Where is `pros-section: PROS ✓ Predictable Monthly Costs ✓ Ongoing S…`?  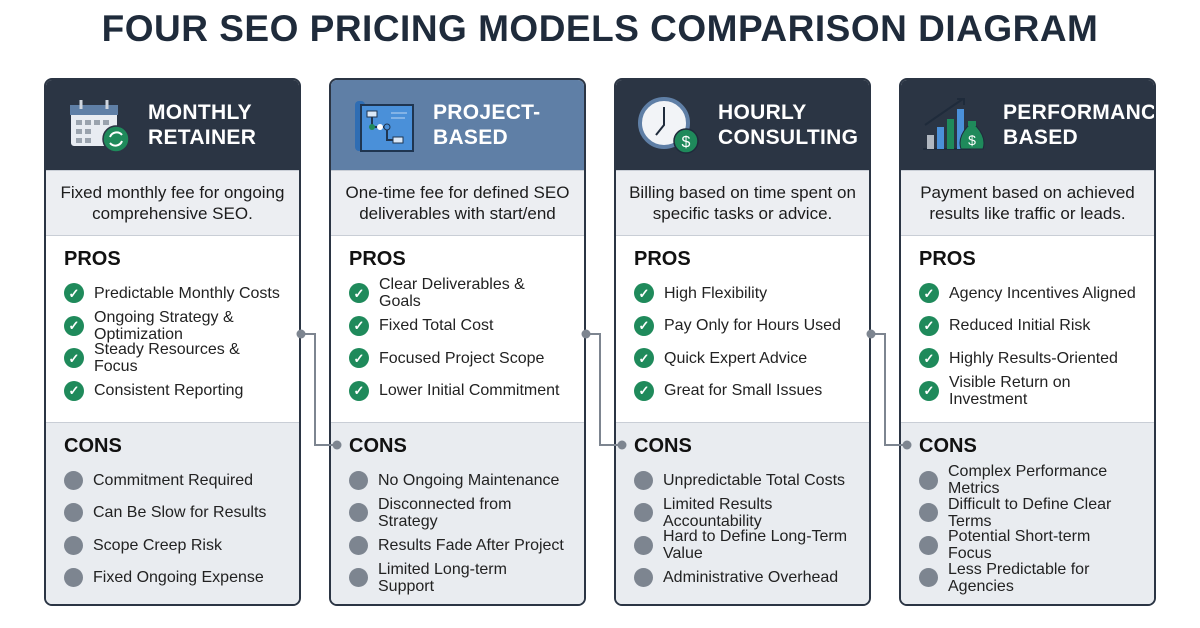
pros-section: PROS ✓ Predictable Monthly Costs ✓ Ongoing S… is located at coordinates (172, 329).